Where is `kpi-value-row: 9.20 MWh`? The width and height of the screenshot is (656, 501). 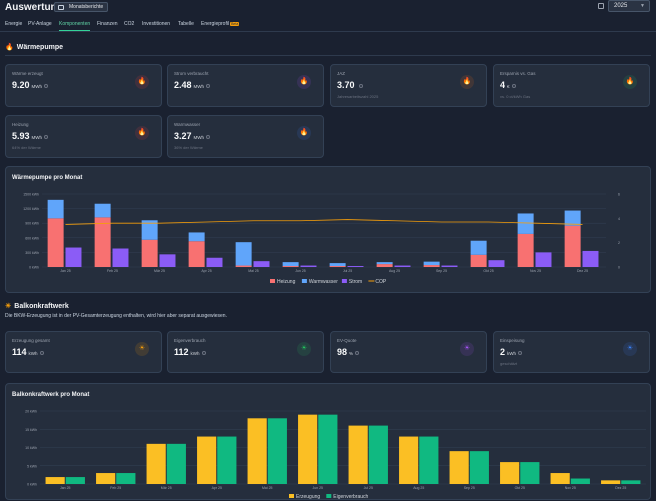
kpi-value-row: 9.20 MWh is located at coordinates (30, 85).